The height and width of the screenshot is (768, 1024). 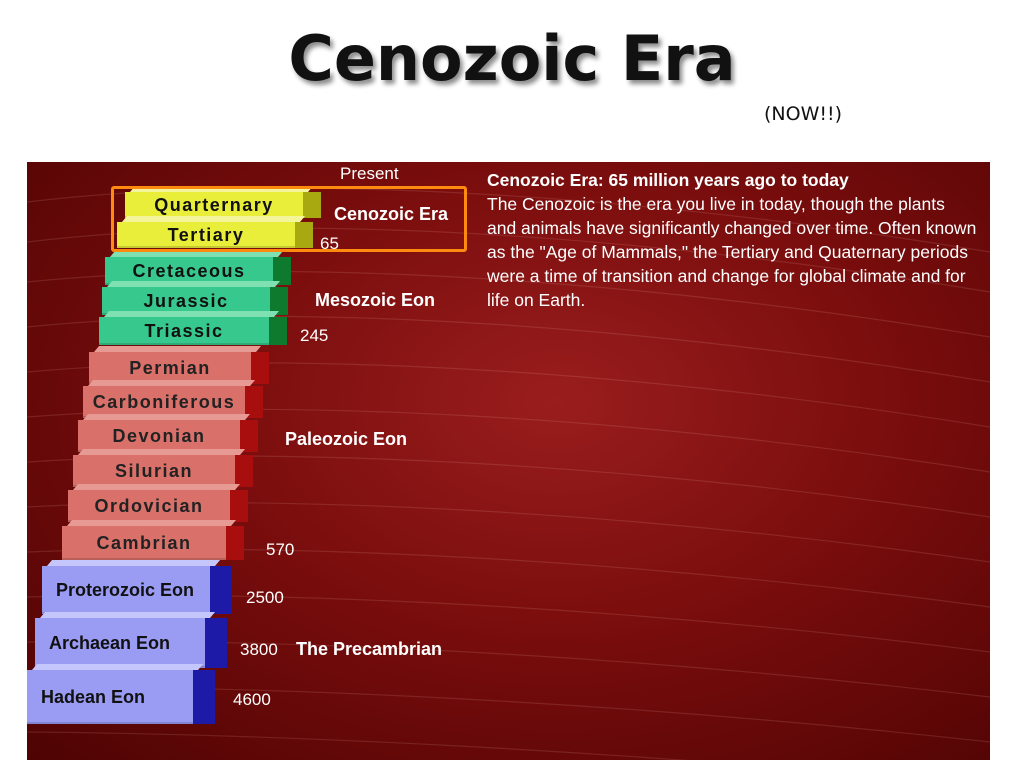 What do you see at coordinates (189, 271) in the screenshot?
I see `layer-label: Cretaceous` at bounding box center [189, 271].